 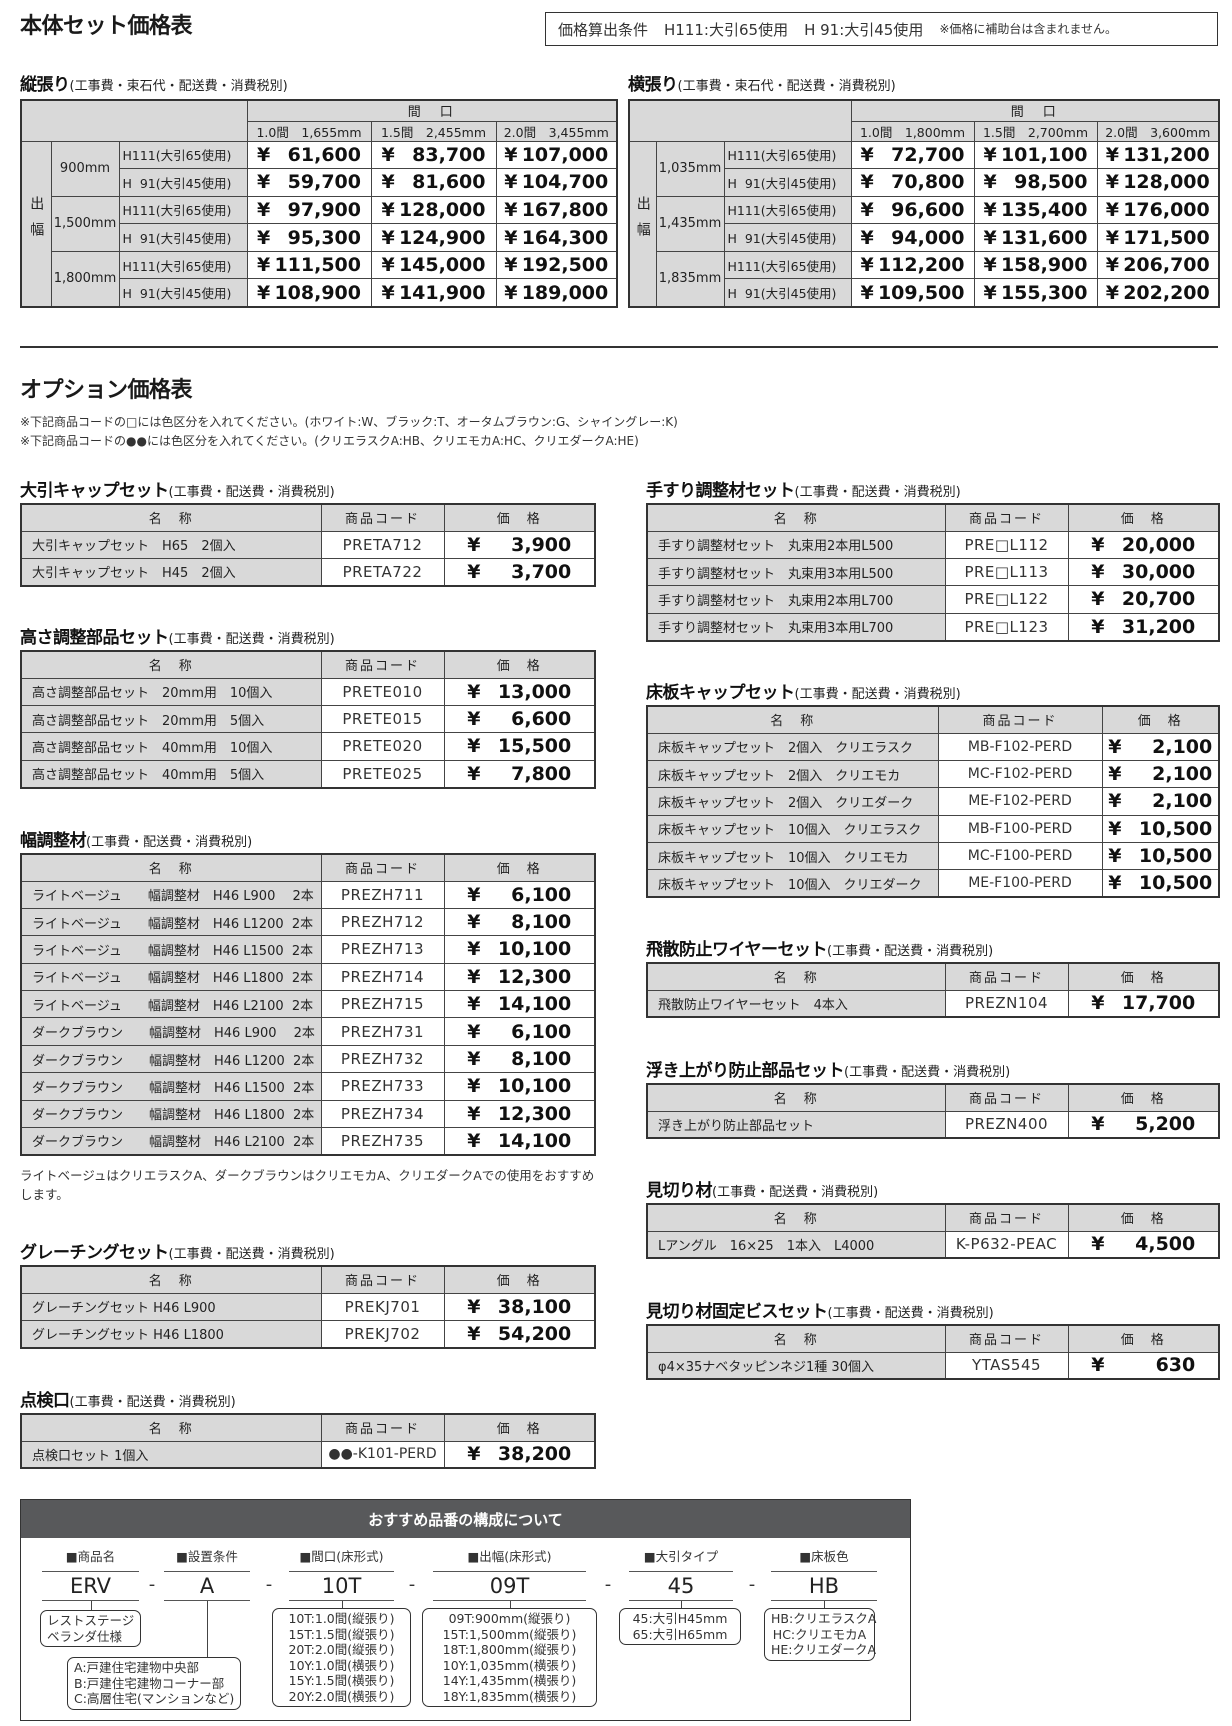 I want to click on price-value: 112,200, so click(x=921, y=265).